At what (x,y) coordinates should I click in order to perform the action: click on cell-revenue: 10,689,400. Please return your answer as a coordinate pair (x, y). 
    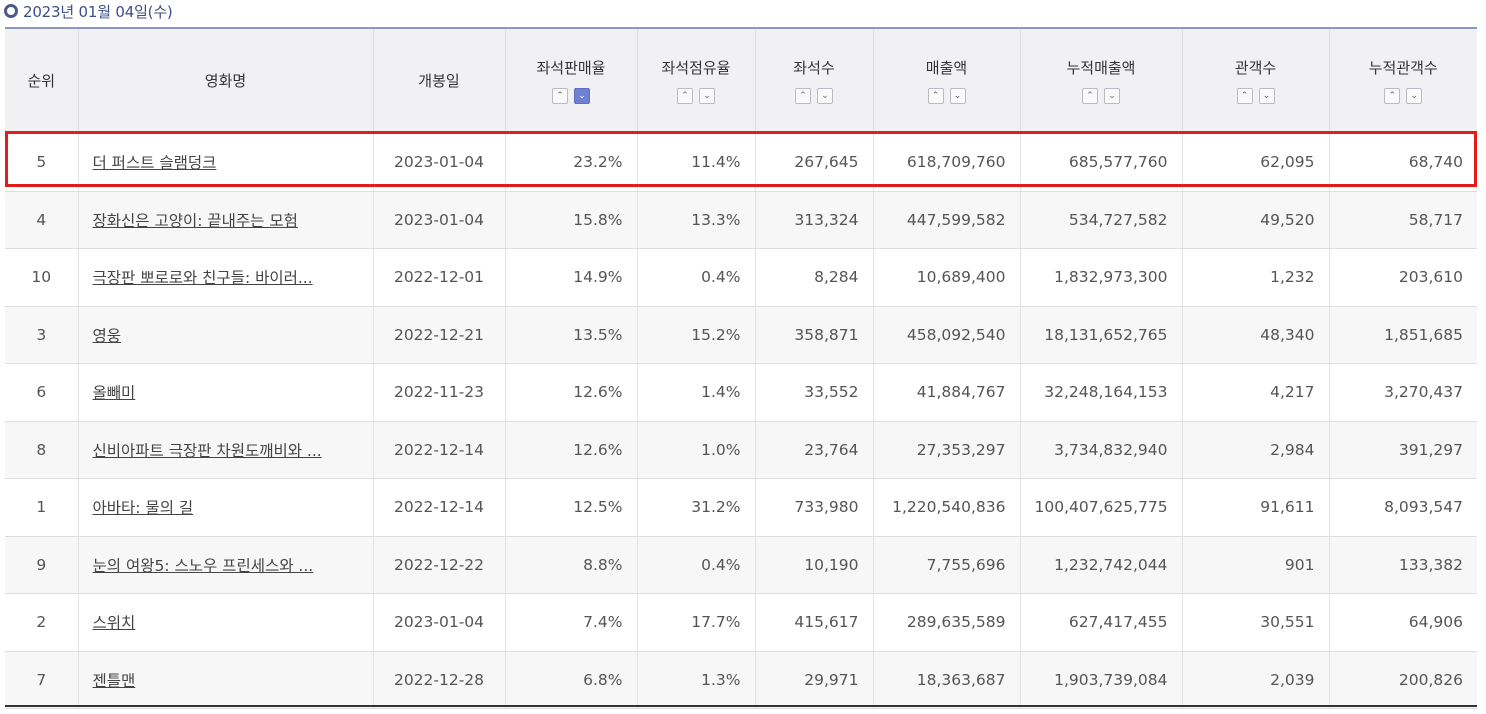
    Looking at the image, I should click on (947, 277).